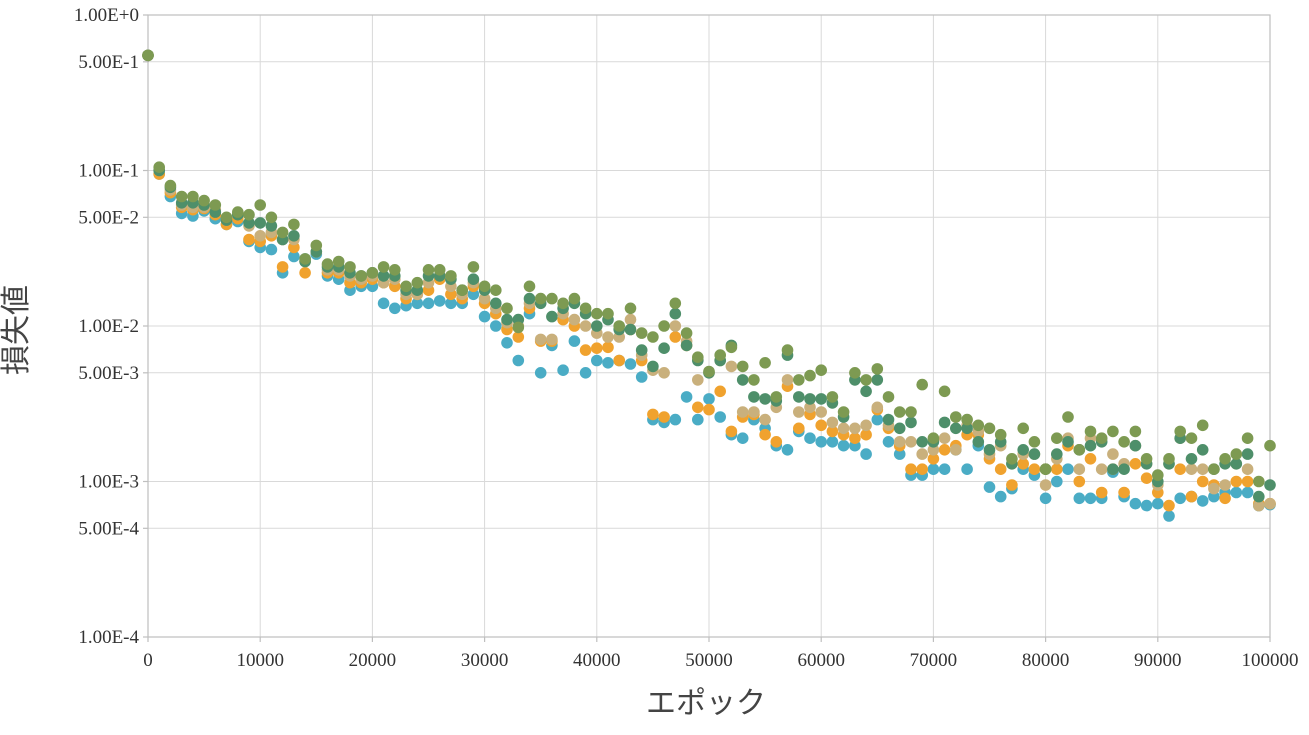 The height and width of the screenshot is (735, 1309). I want to click on y-tick-label: 5.00E-2, so click(108, 217).